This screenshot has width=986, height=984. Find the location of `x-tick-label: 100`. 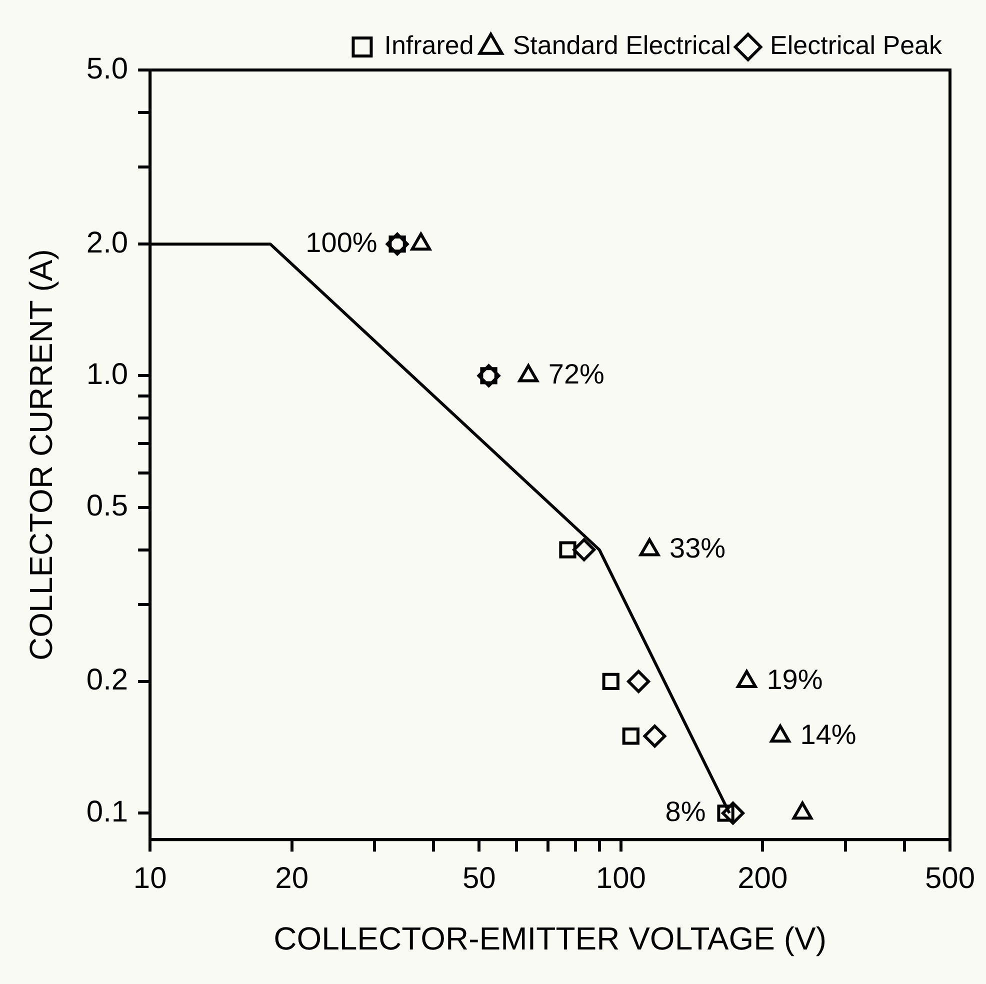

x-tick-label: 100 is located at coordinates (621, 878).